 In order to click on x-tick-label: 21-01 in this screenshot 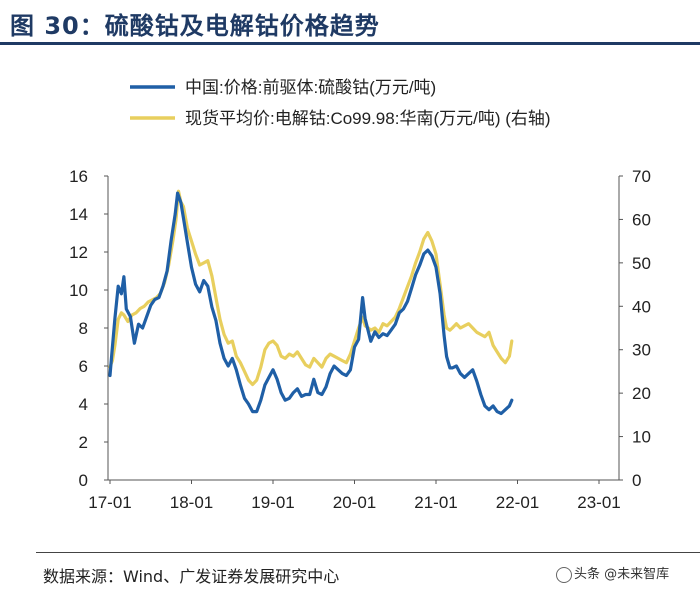, I will do `click(435, 502)`.